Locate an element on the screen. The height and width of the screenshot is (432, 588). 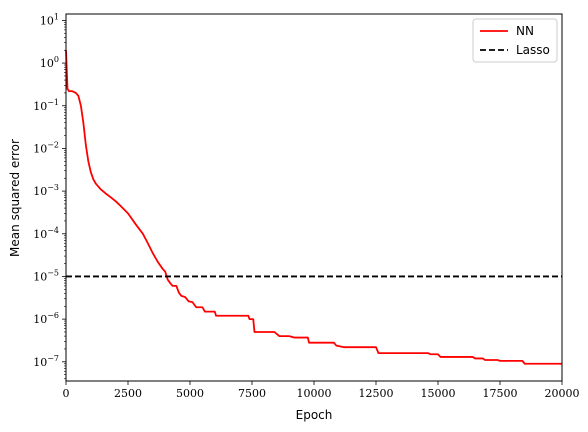
legend: NN Lasso is located at coordinates (515, 40).